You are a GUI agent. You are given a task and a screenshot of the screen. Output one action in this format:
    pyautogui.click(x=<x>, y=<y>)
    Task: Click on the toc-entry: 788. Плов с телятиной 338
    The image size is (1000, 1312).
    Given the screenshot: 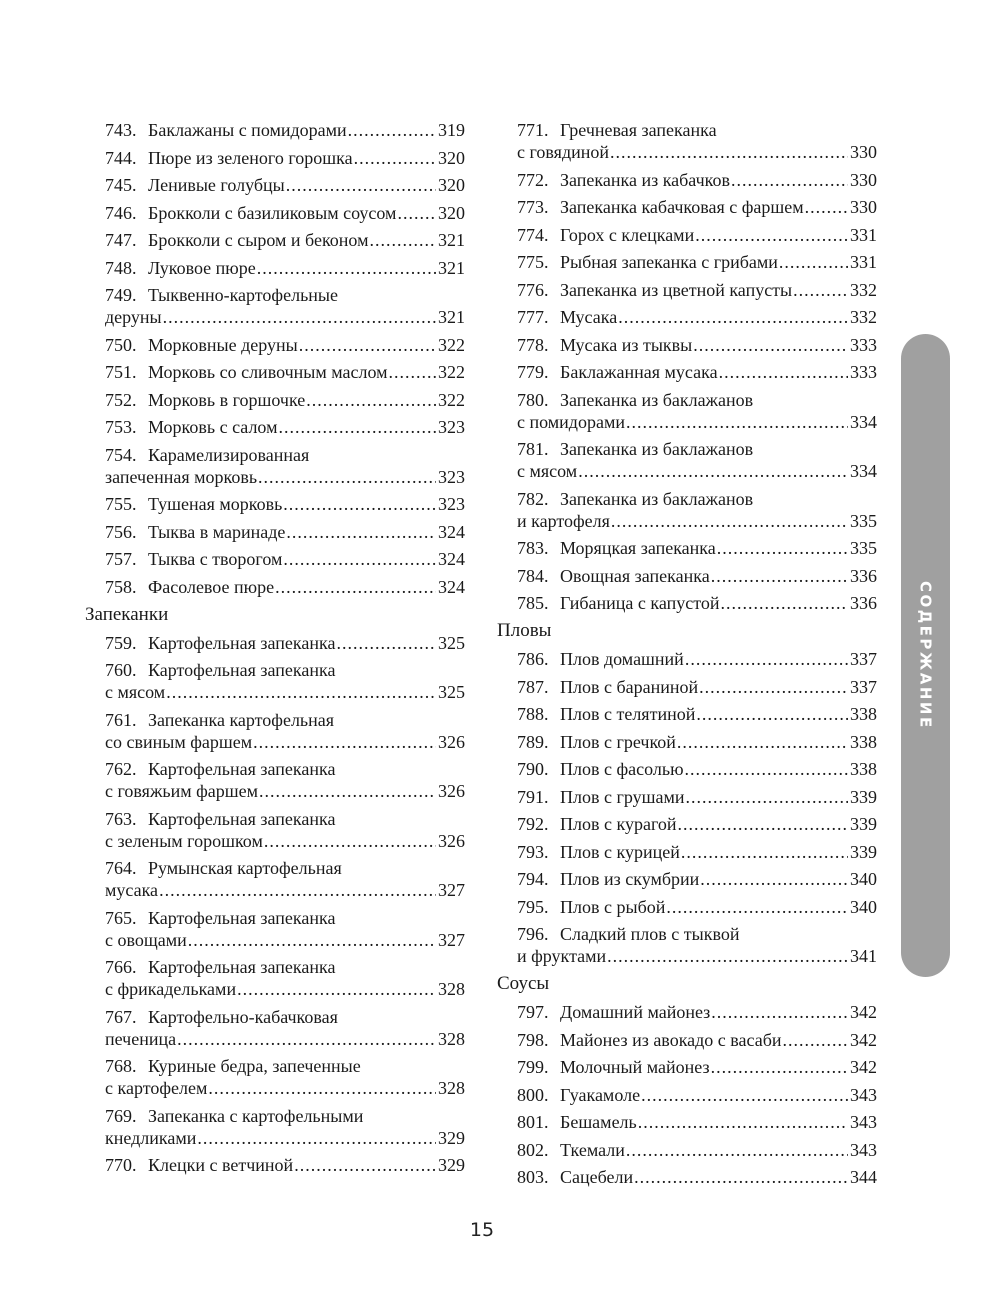 What is the action you would take?
    pyautogui.click(x=697, y=714)
    